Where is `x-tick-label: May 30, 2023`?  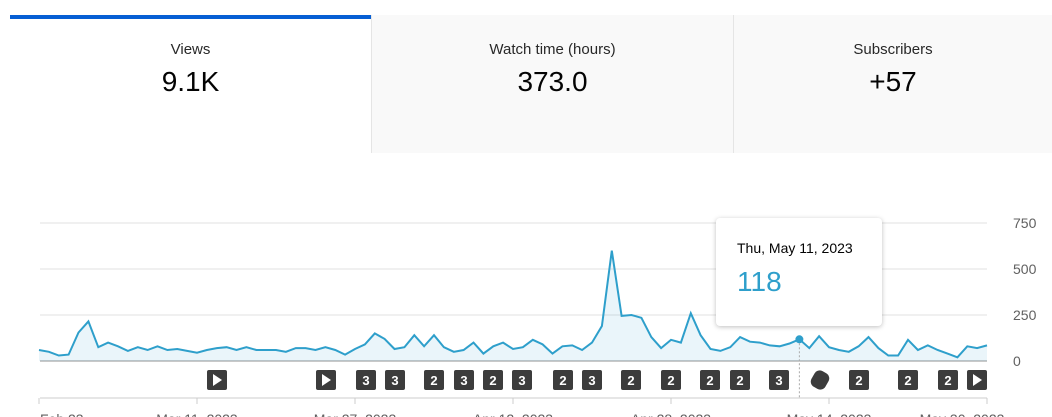
x-tick-label: May 30, 2023 is located at coordinates (962, 414).